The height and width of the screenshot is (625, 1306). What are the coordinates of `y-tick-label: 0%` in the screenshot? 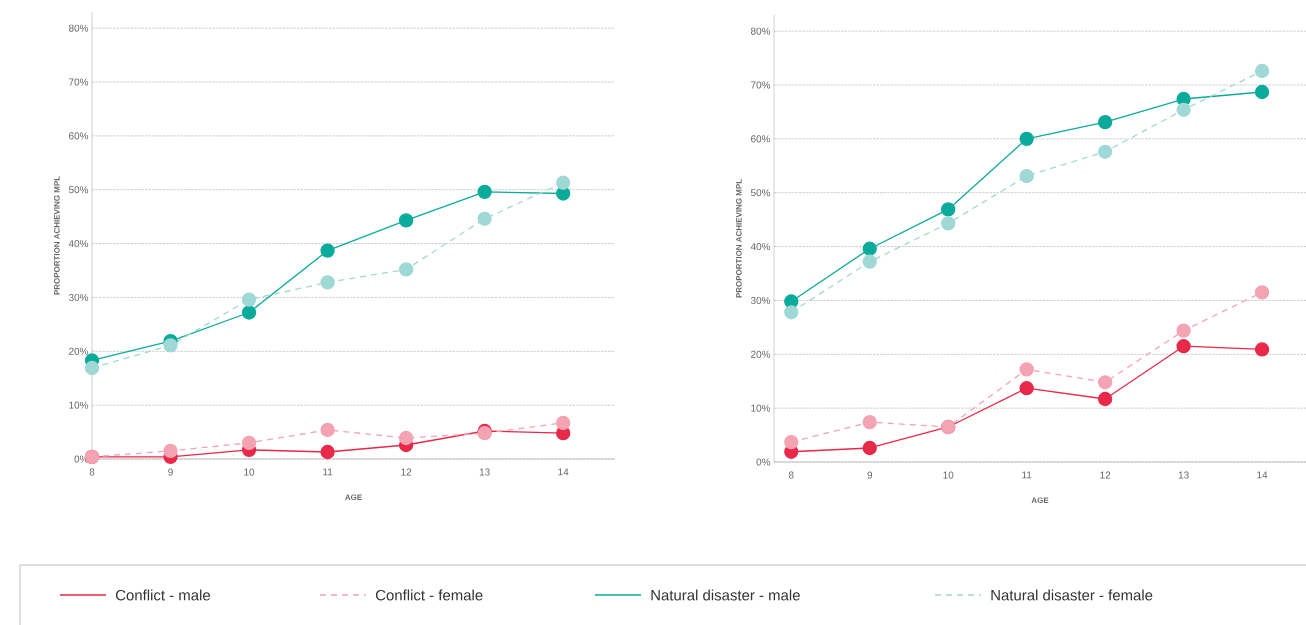 It's located at (763, 462).